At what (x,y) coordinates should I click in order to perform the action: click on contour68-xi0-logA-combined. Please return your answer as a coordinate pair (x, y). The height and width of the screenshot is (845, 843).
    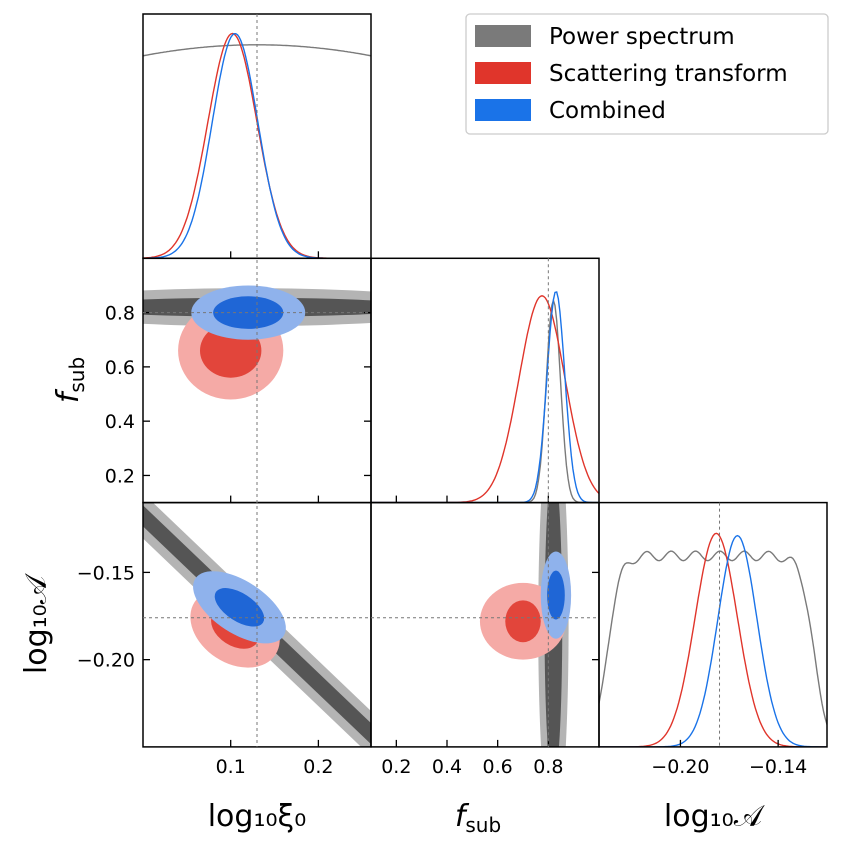
    Looking at the image, I should click on (239, 607).